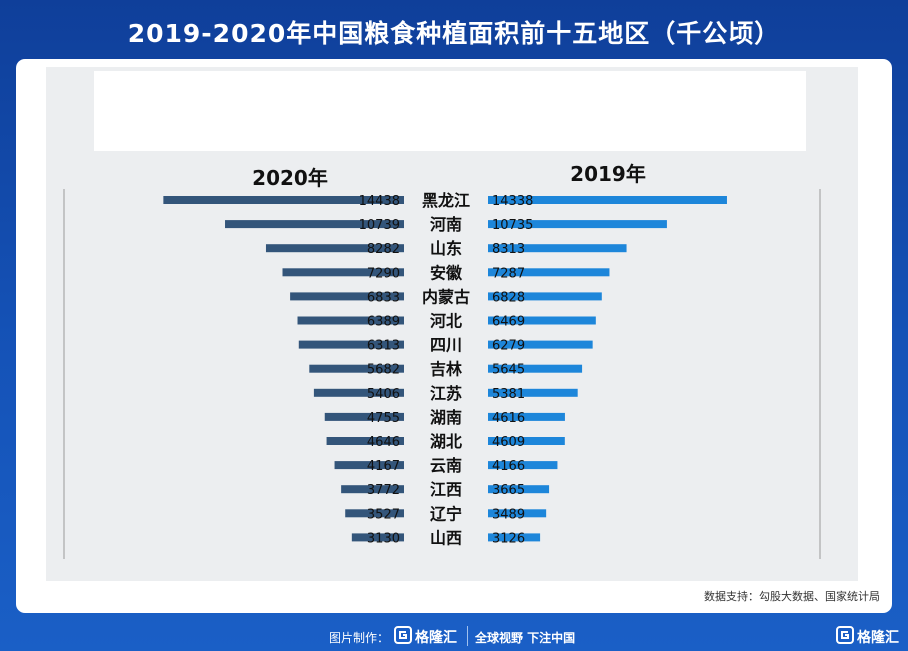  I want to click on region-label: 安徽, so click(446, 272).